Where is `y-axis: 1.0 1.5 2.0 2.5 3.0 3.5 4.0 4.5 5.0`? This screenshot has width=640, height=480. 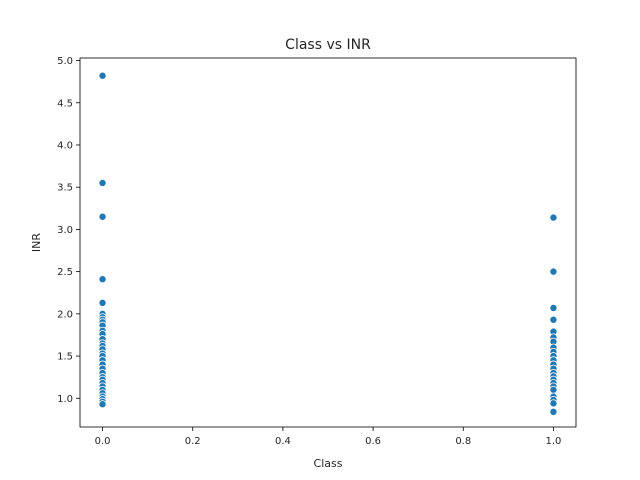 y-axis: 1.0 1.5 2.0 2.5 3.0 3.5 4.0 4.5 5.0 is located at coordinates (68, 230).